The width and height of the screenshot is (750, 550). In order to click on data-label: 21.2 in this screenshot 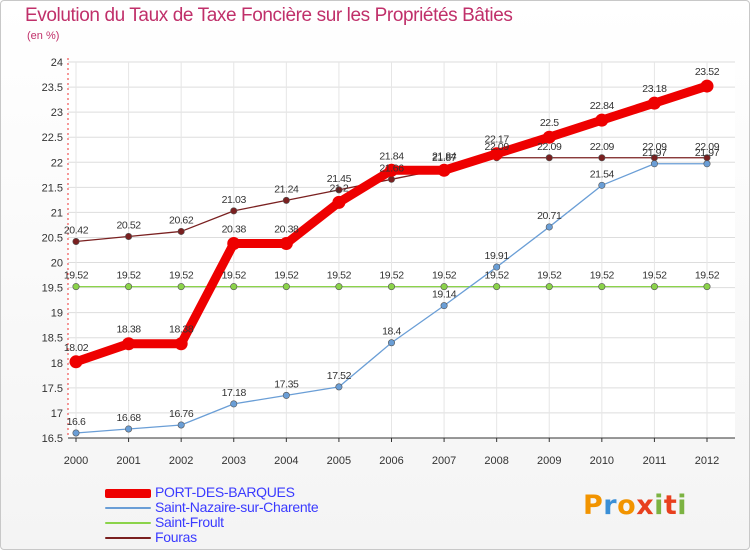, I will do `click(338, 188)`.